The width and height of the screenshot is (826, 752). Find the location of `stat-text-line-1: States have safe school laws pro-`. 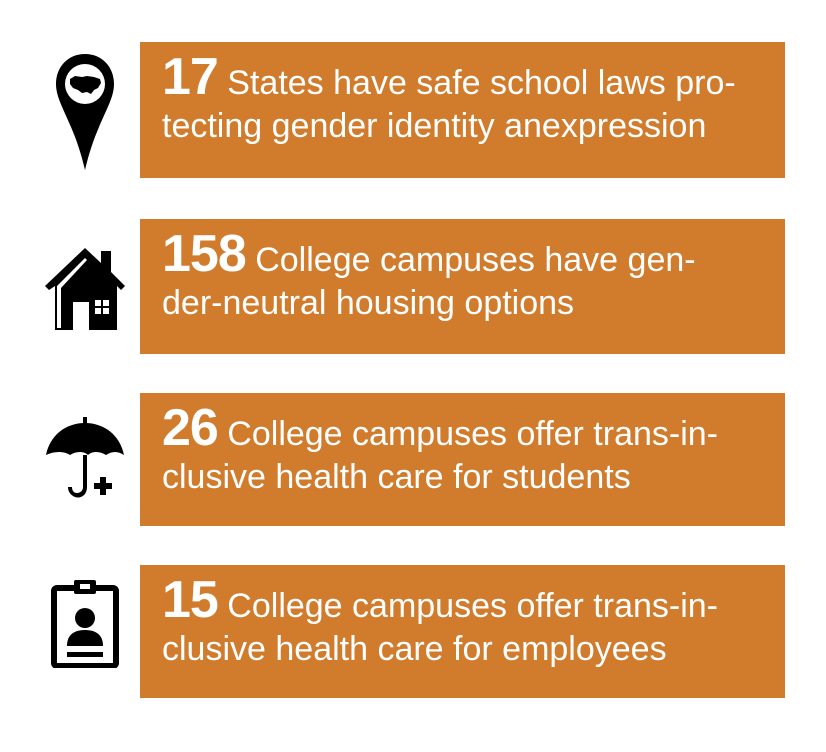

stat-text-line-1: States have safe school laws pro- is located at coordinates (481, 83).